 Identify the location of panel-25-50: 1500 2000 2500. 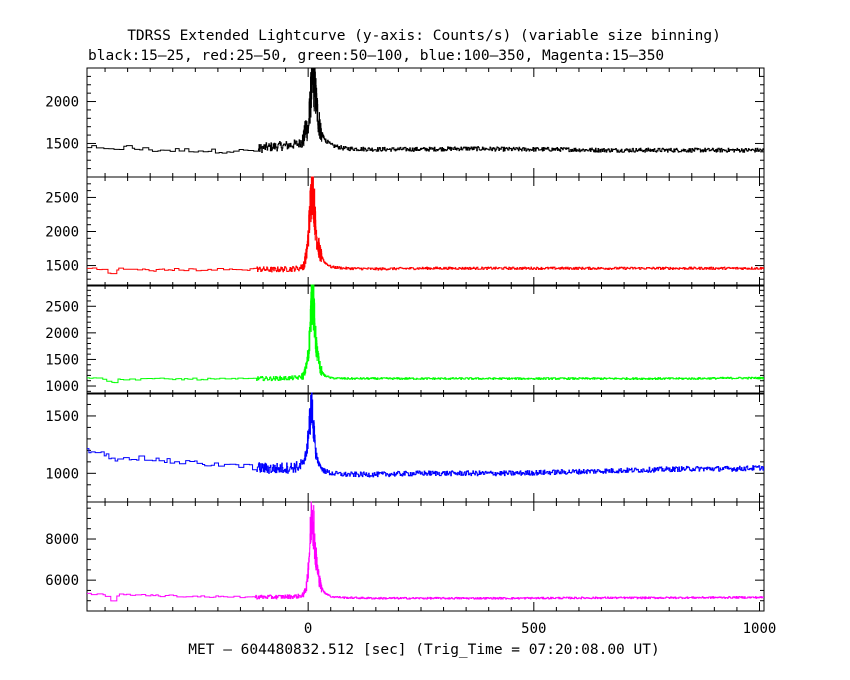
(405, 231).